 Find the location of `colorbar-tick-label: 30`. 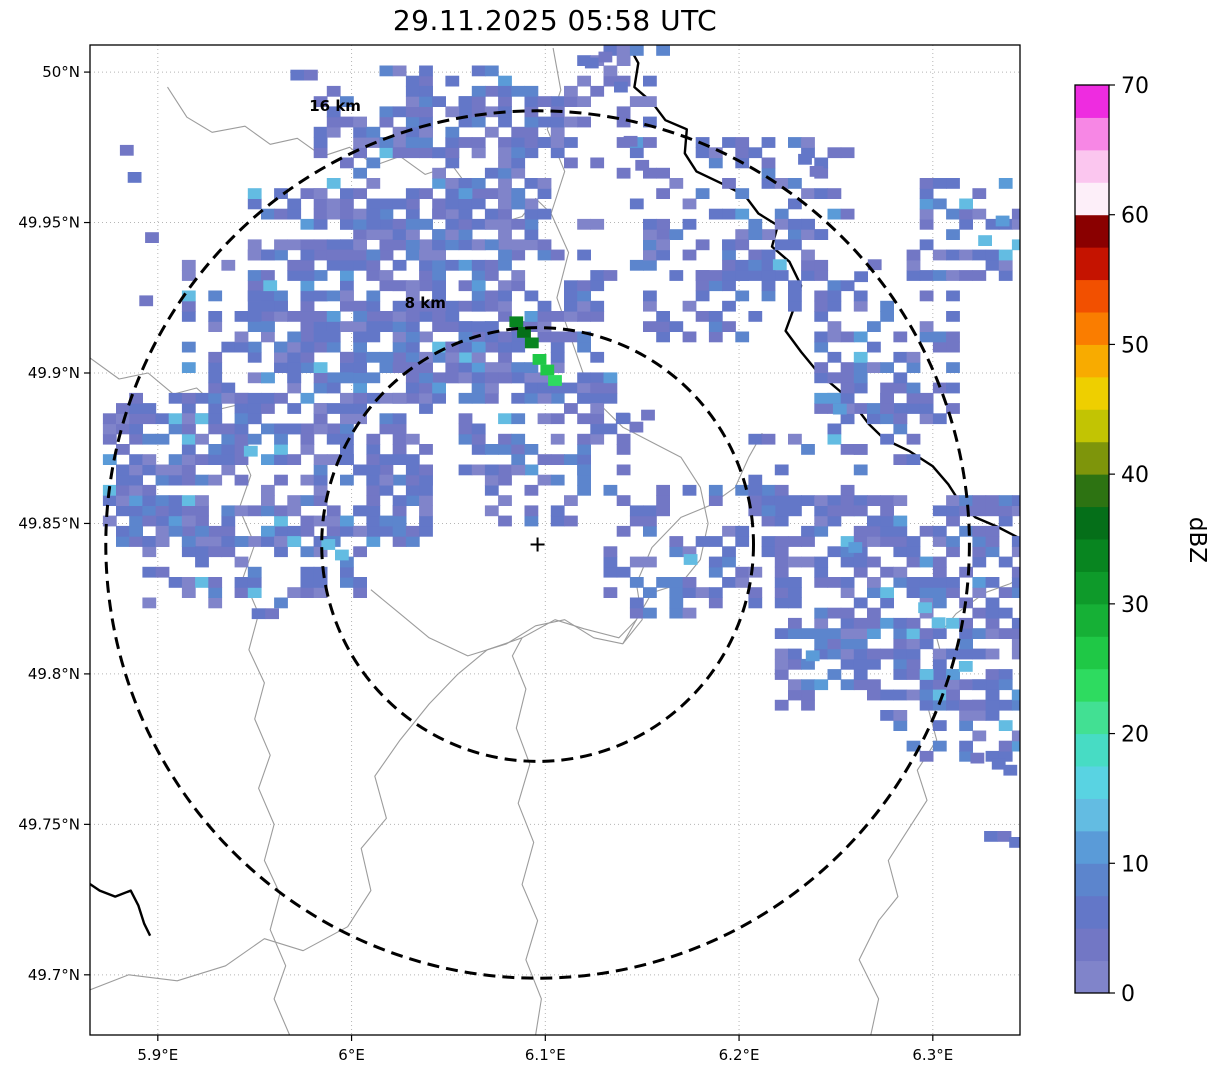

colorbar-tick-label: 30 is located at coordinates (1135, 605).